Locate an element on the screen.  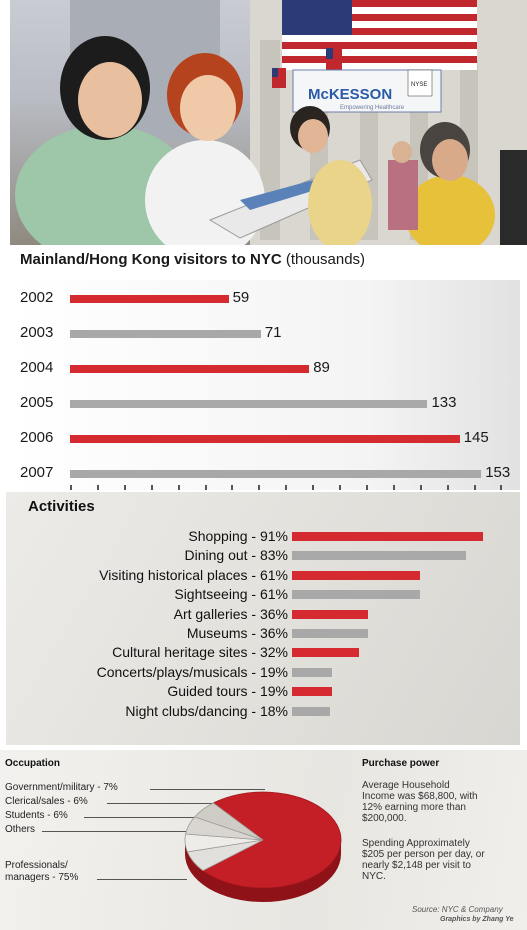
visitors-value-label: 133 is located at coordinates (444, 402).